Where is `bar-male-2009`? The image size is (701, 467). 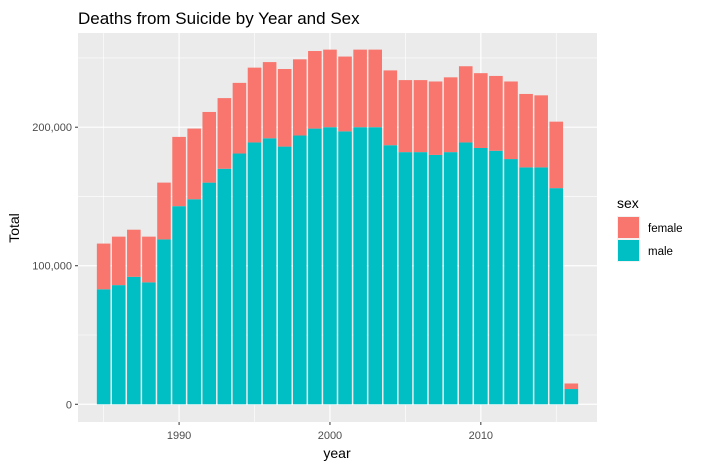
bar-male-2009 is located at coordinates (465, 273).